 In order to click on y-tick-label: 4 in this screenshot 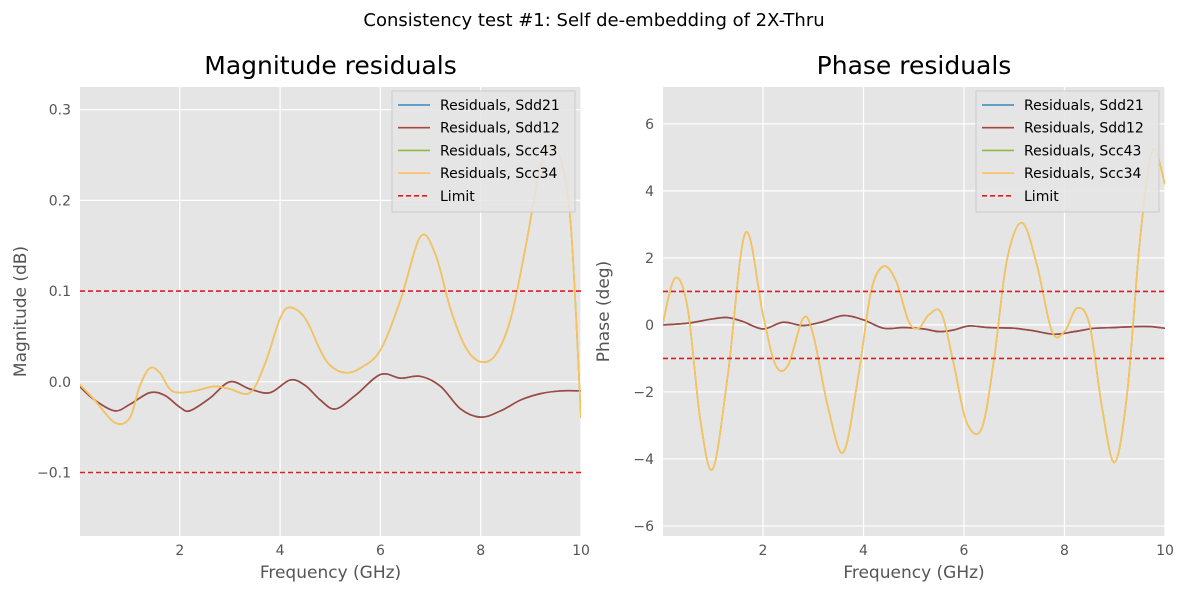, I will do `click(649, 192)`.